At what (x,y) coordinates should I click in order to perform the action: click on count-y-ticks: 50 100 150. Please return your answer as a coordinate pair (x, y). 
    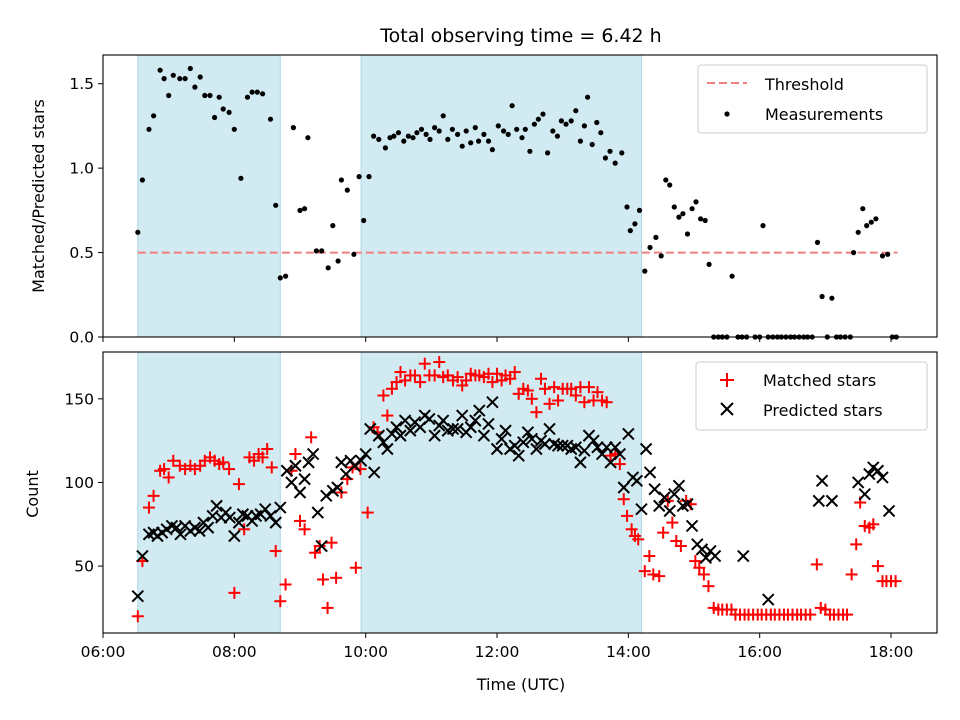
    Looking at the image, I should click on (83, 483).